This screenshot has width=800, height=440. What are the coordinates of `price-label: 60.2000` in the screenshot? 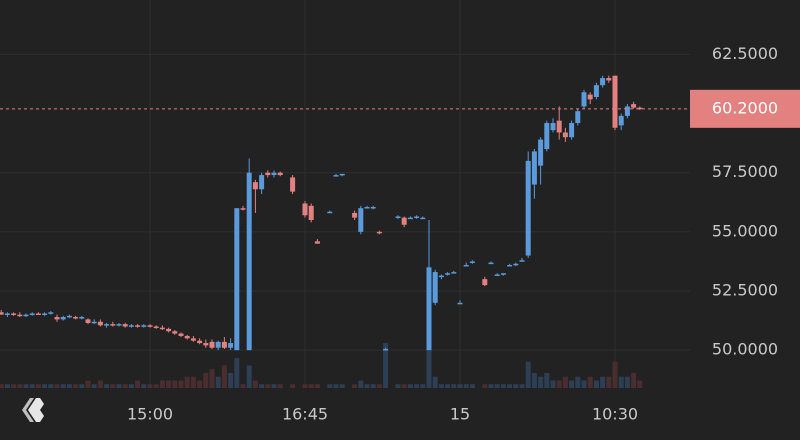 It's located at (745, 107).